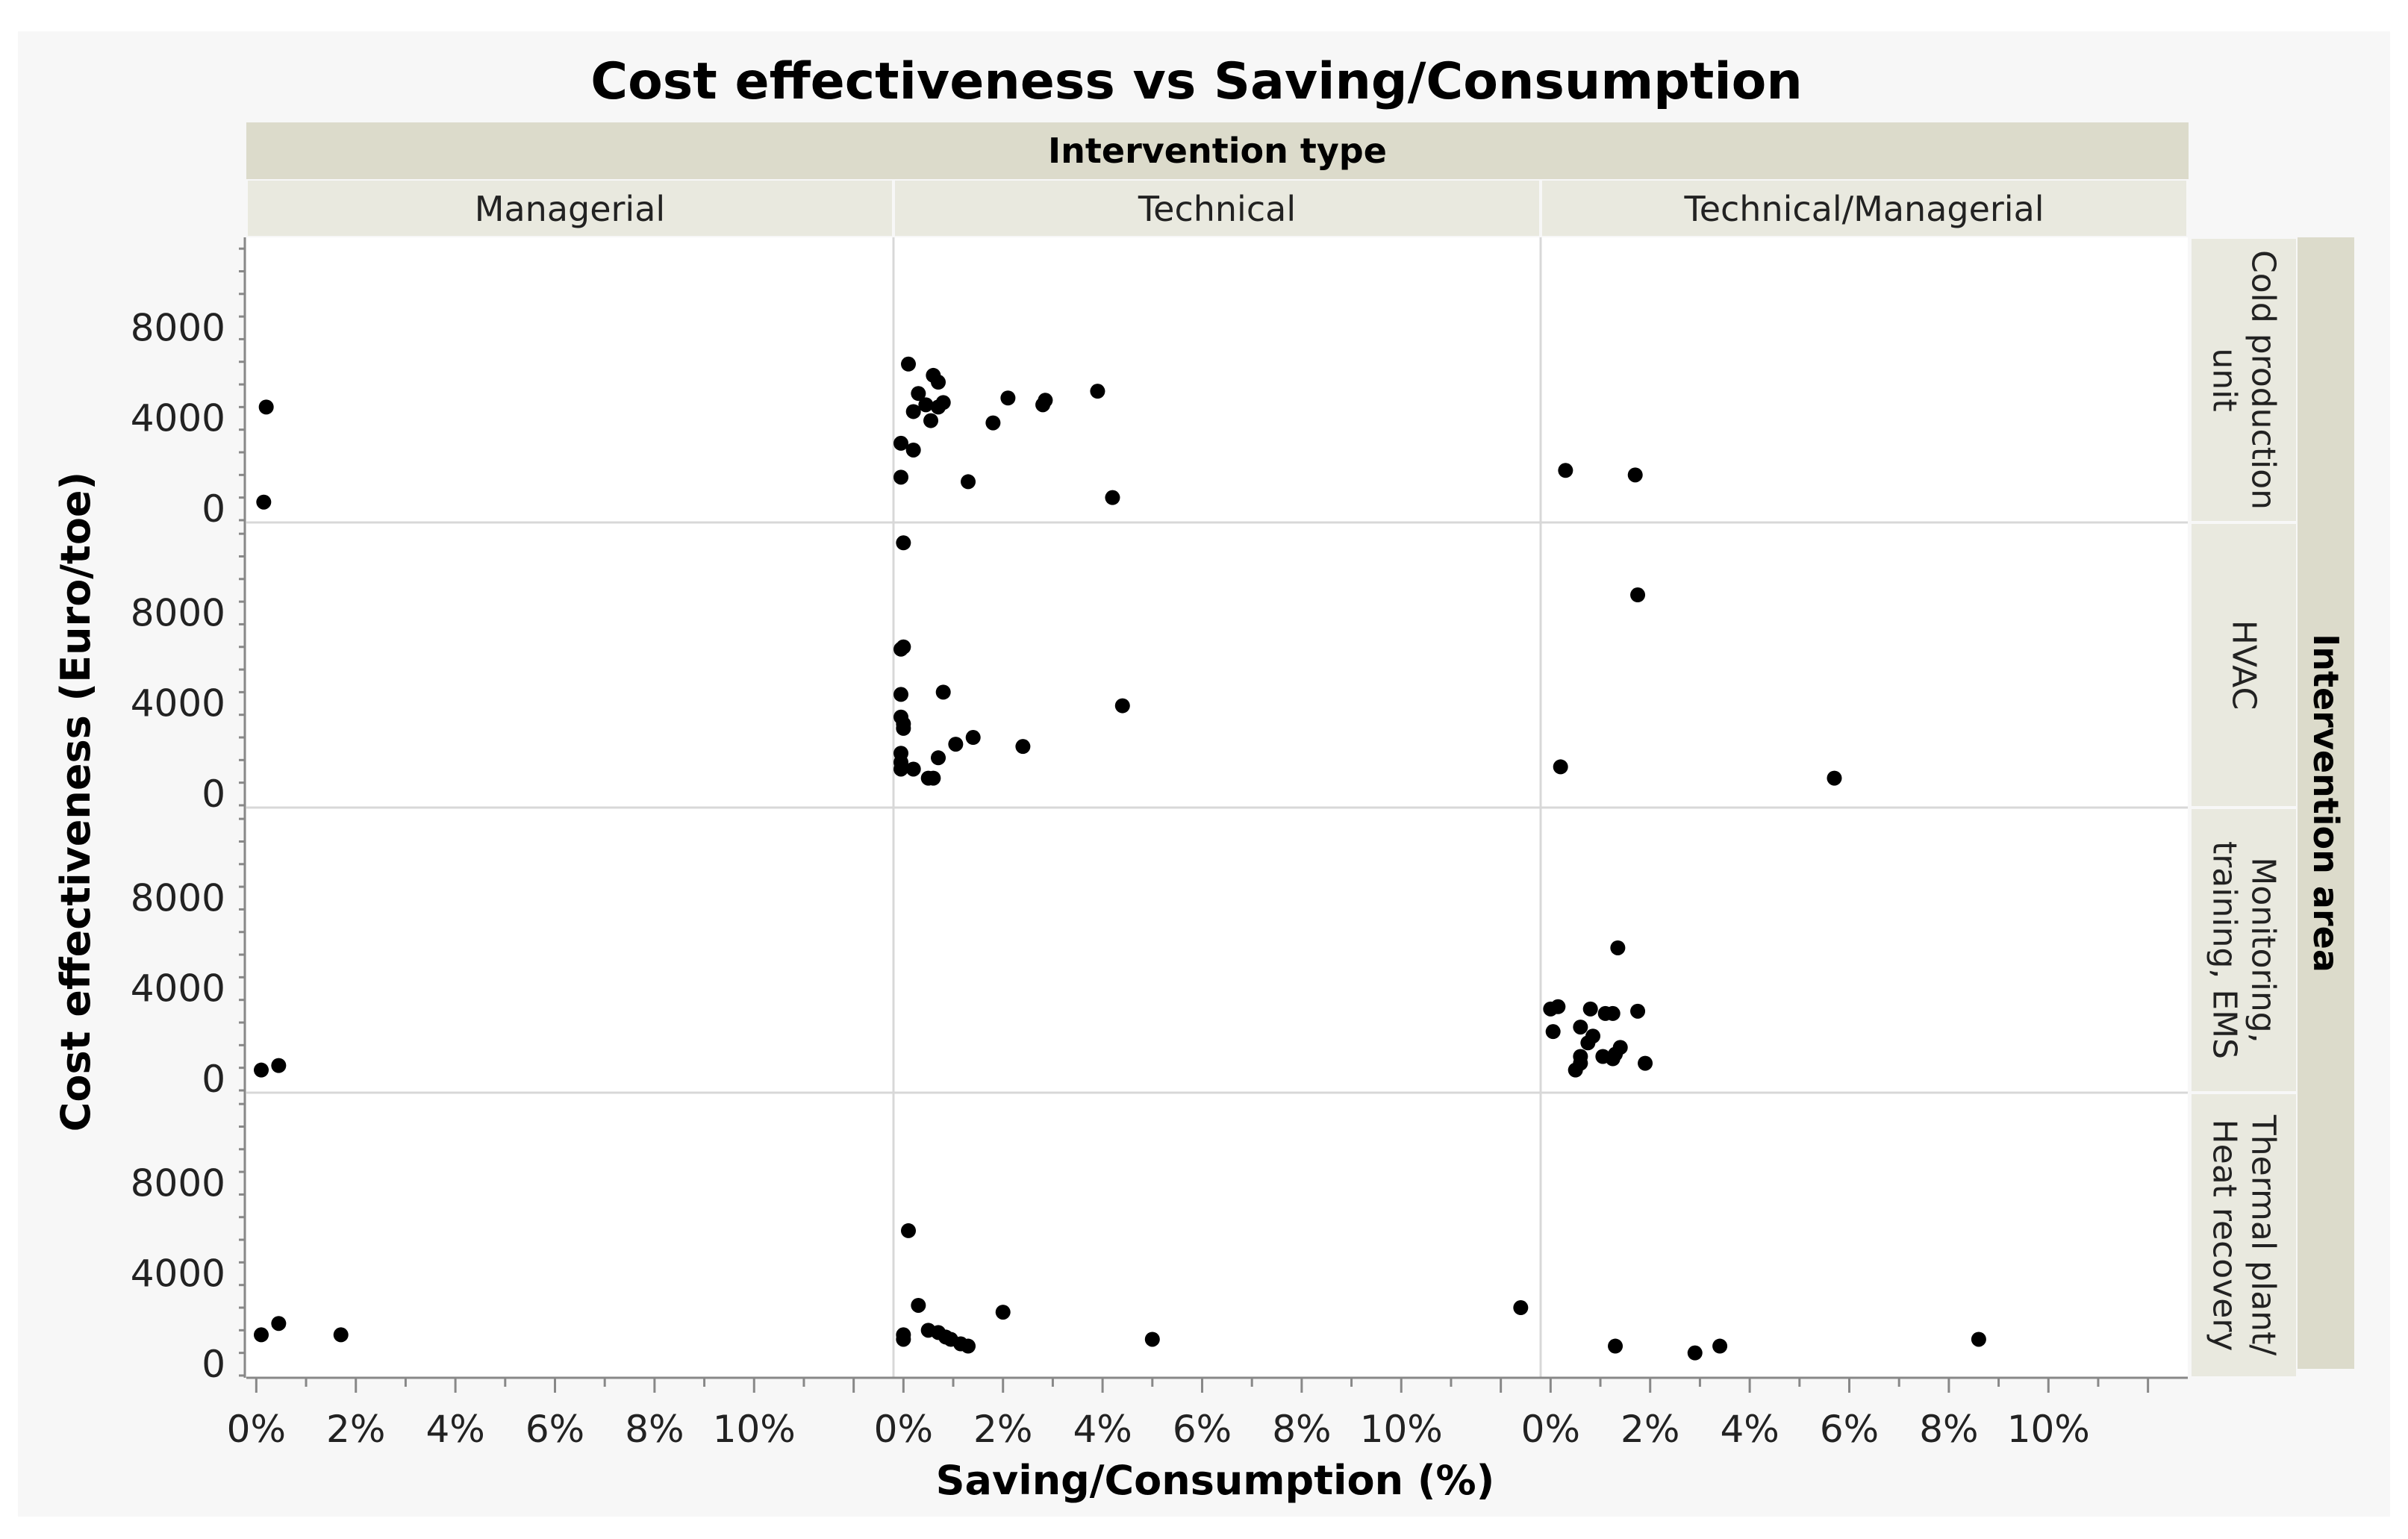  I want to click on row-header-line: Monitoring,, so click(2264, 950).